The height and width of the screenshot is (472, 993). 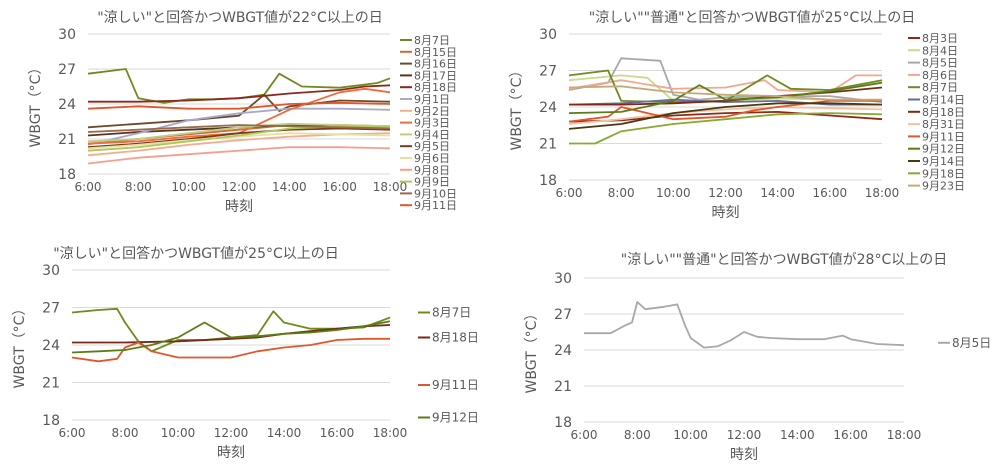 I want to click on x-tick-label: 8:00, so click(x=621, y=193).